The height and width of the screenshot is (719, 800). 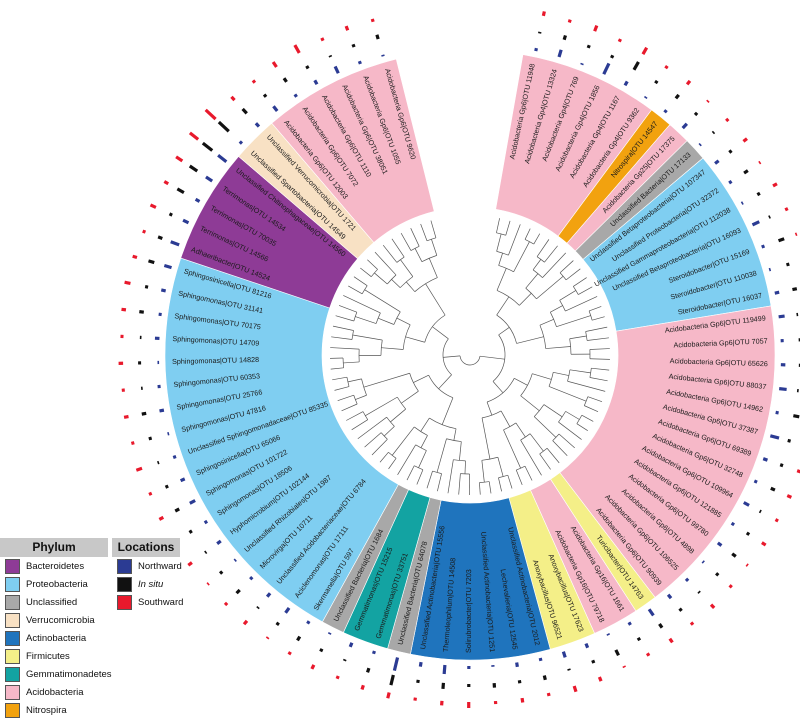 I want to click on legend-item-firmicutes: Firmicutes, so click(x=54, y=656).